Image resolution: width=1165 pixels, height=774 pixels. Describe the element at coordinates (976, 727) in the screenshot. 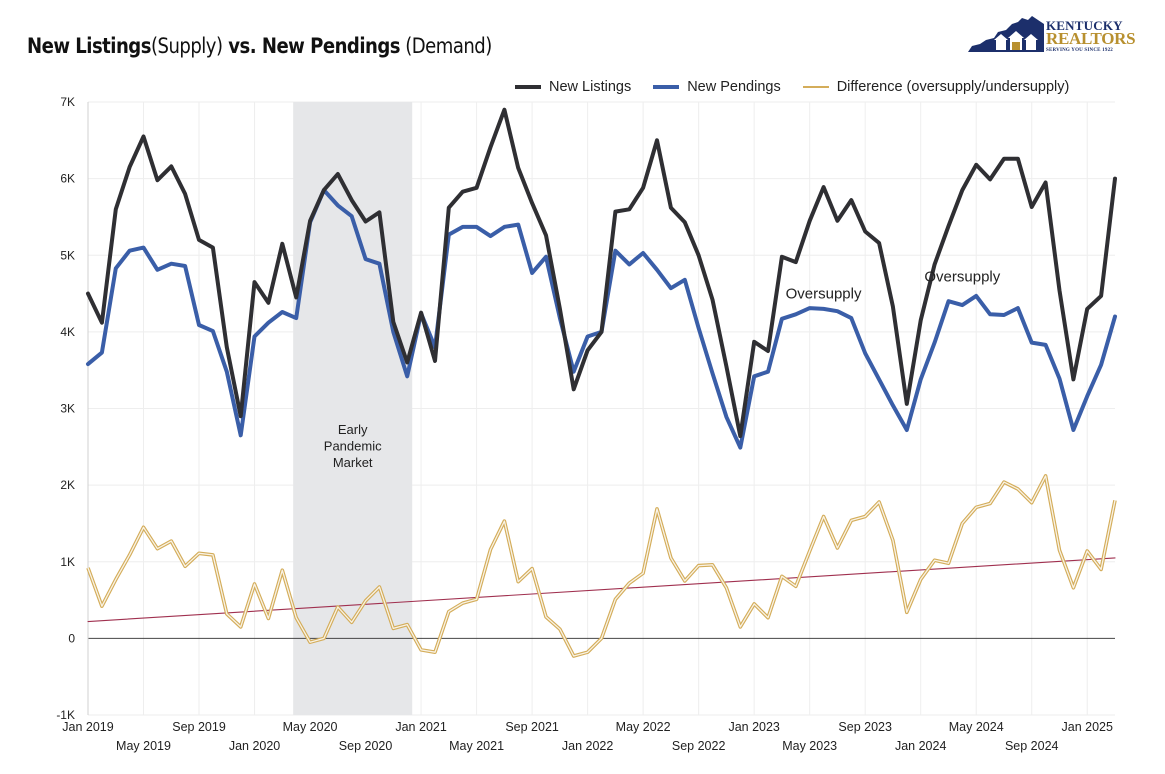

I see `x-tick-label: May 2024` at that location.